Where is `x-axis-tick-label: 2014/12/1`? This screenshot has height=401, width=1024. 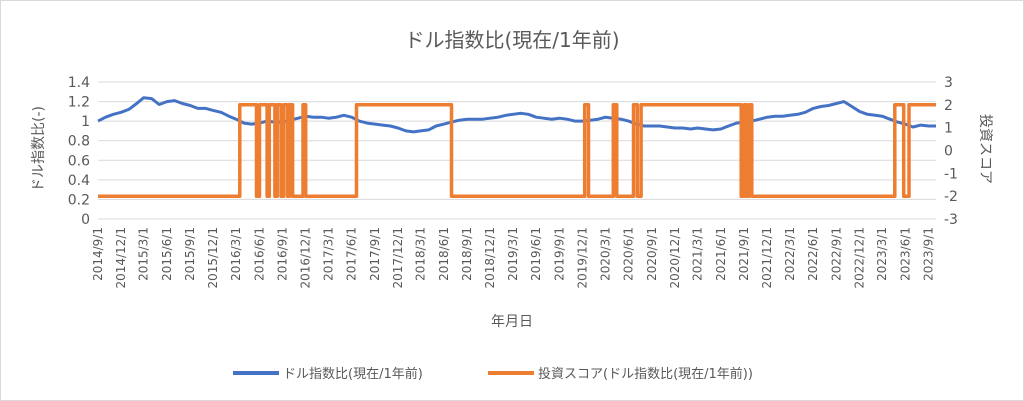
x-axis-tick-label: 2014/12/1 is located at coordinates (121, 258).